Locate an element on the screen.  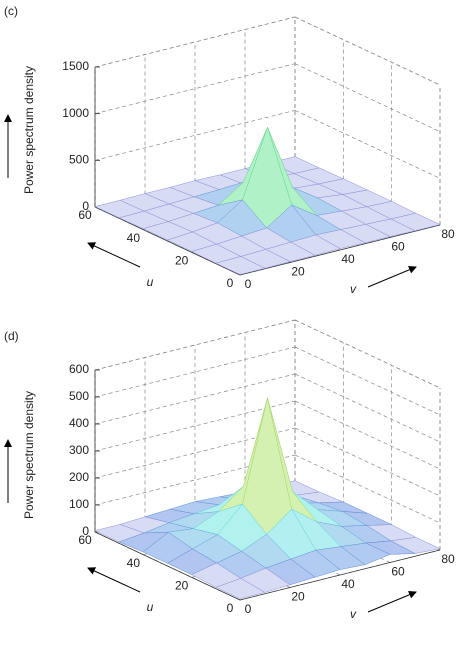
z-tick-label: 600 is located at coordinates (79, 369).